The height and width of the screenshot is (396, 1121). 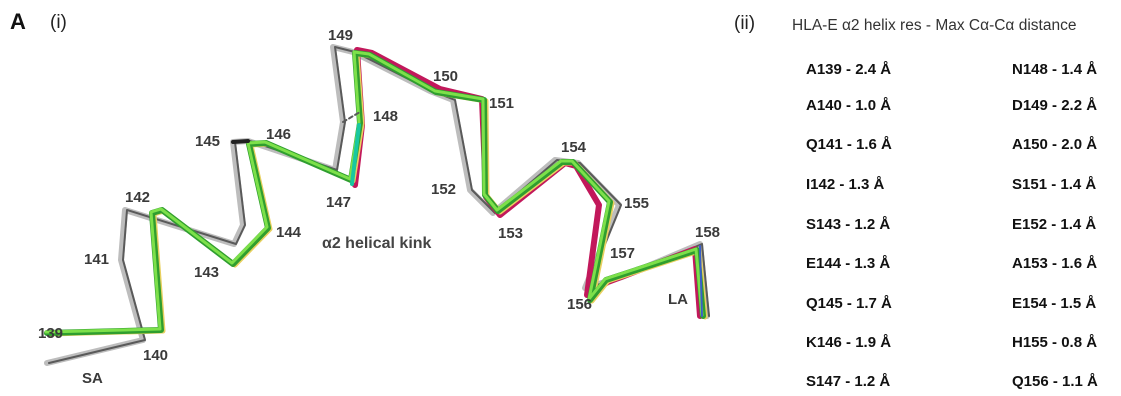 I want to click on residue-label-139: 139, so click(x=50, y=333).